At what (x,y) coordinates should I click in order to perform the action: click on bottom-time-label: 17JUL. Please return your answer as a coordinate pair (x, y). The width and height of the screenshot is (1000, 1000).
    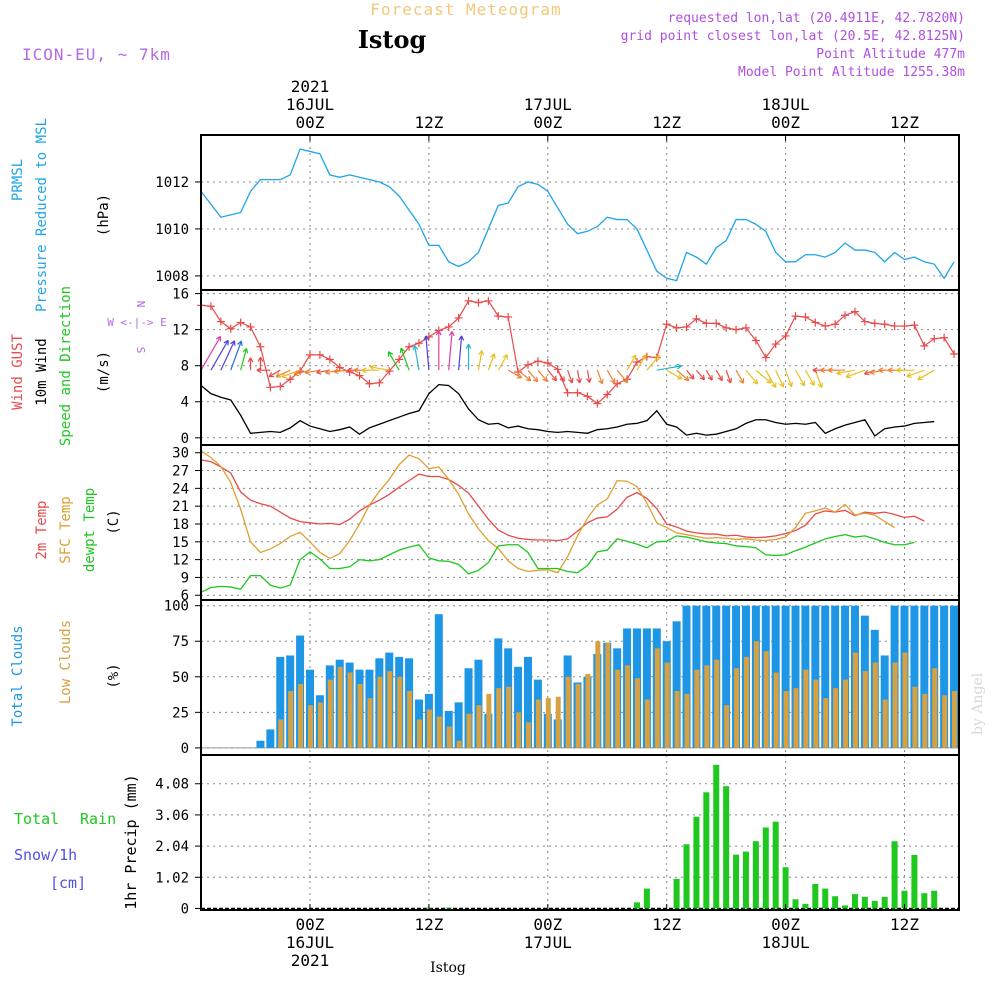
    Looking at the image, I should click on (548, 942).